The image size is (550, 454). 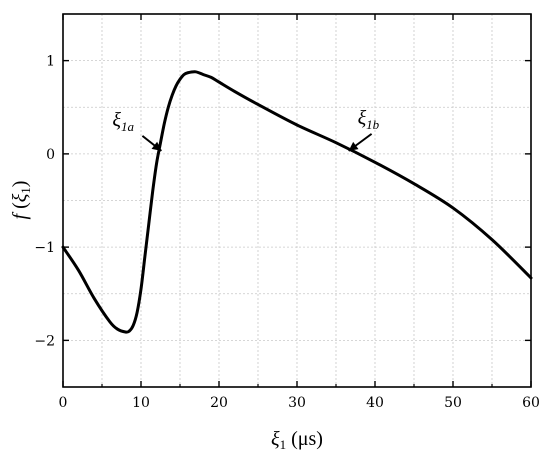 What do you see at coordinates (246, 129) in the screenshot?
I see `annotations: ξ1a ξ1b` at bounding box center [246, 129].